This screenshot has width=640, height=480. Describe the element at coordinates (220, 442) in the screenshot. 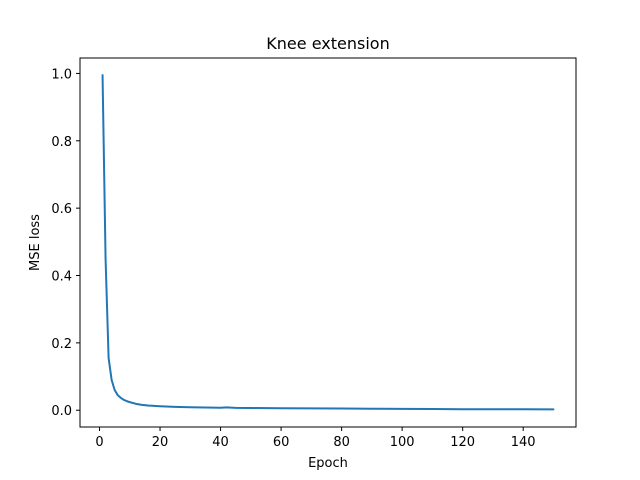

I see `x-tick-label: 40` at that location.